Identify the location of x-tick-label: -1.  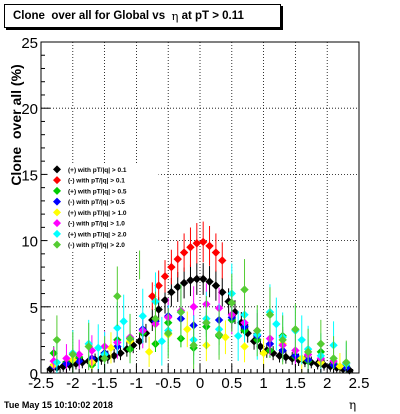
(136, 383).